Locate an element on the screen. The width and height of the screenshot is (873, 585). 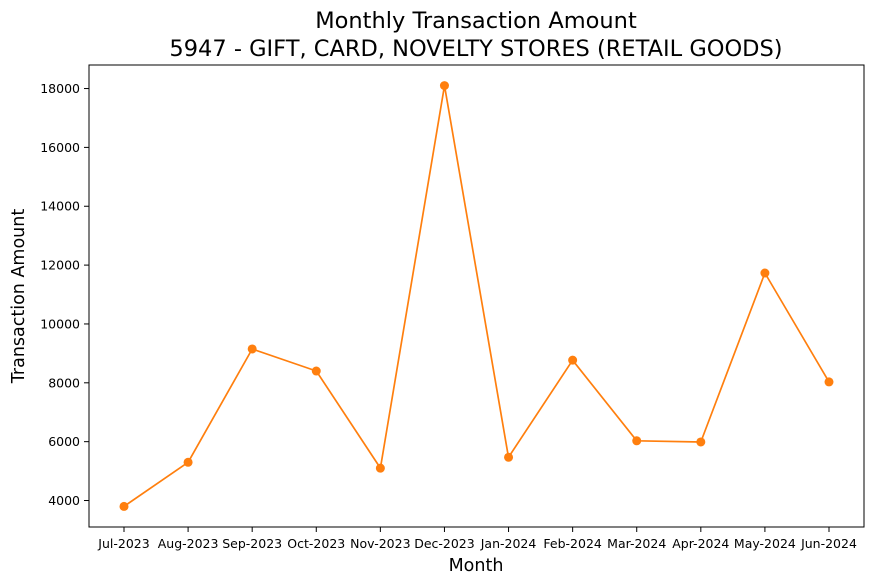
y-tick-label: 8000 is located at coordinates (64, 382).